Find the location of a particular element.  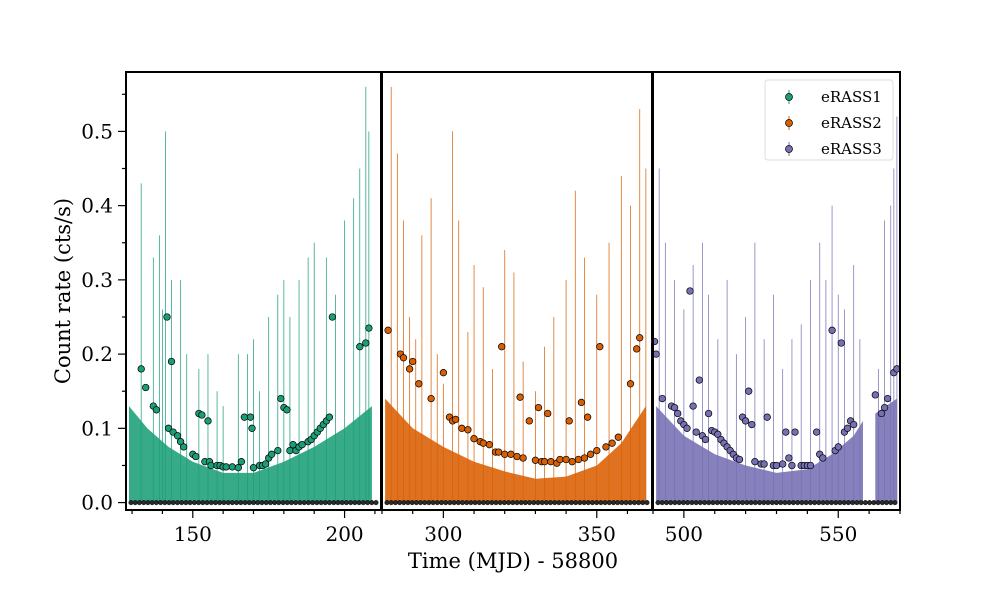

x-tick-label: 200 is located at coordinates (344, 534).